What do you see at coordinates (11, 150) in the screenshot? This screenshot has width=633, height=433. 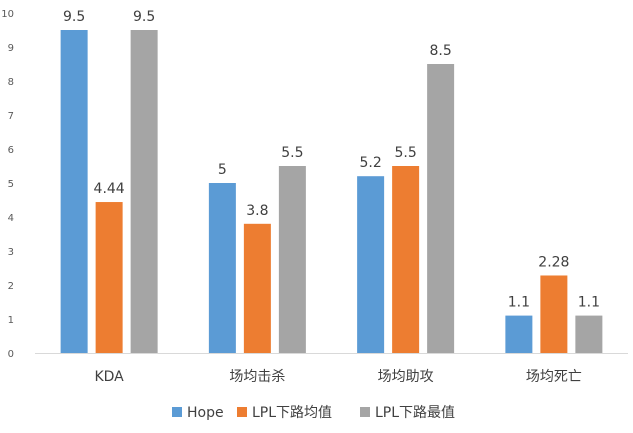 I see `y-tick-label: 6` at bounding box center [11, 150].